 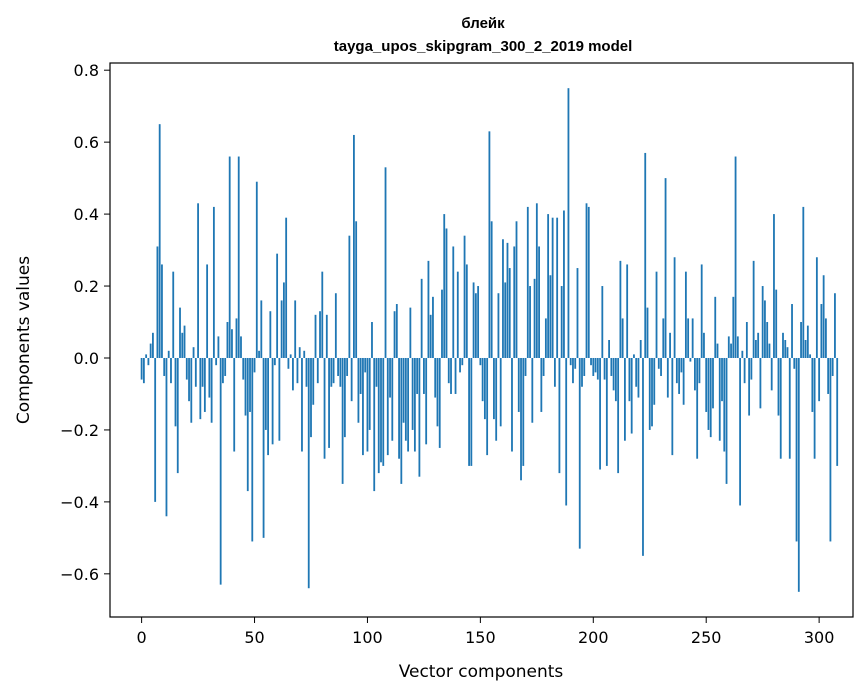 What do you see at coordinates (142, 637) in the screenshot?
I see `x-tick-label: 0` at bounding box center [142, 637].